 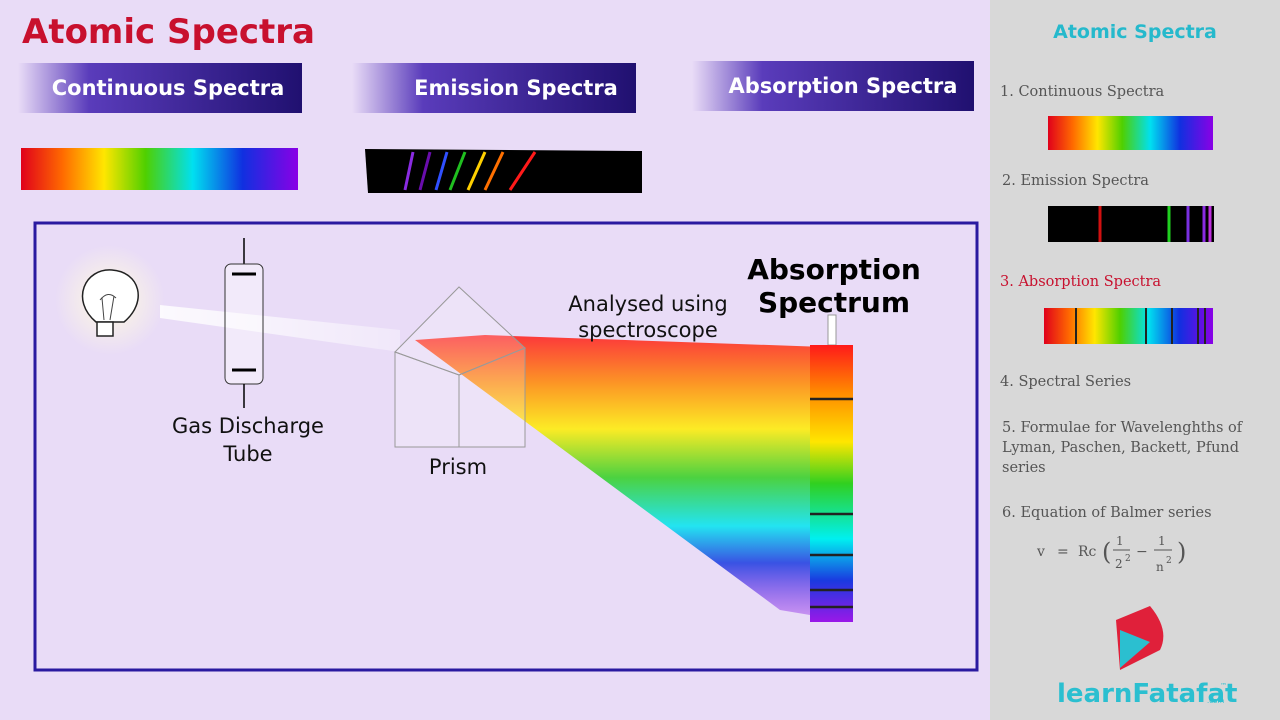 What do you see at coordinates (1142, 552) in the screenshot?
I see `formula-op: −` at bounding box center [1142, 552].